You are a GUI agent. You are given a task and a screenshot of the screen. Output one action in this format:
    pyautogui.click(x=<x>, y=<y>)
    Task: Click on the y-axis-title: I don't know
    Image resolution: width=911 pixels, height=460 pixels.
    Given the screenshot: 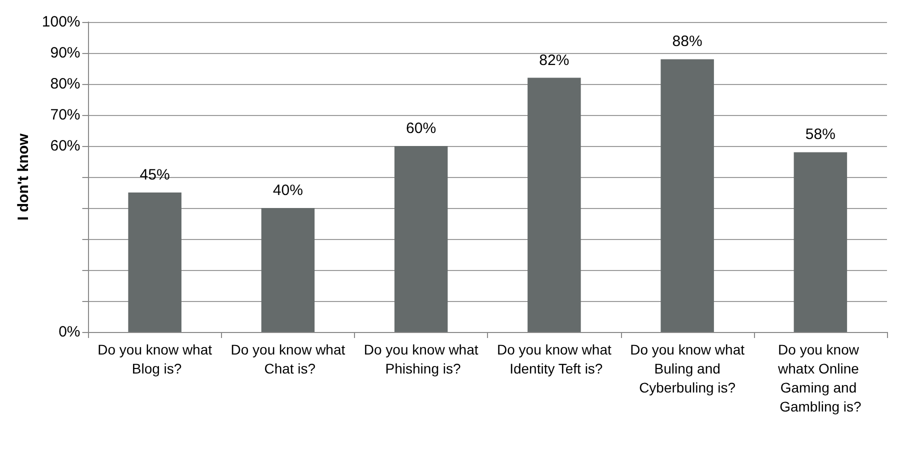 What is the action you would take?
    pyautogui.click(x=23, y=176)
    